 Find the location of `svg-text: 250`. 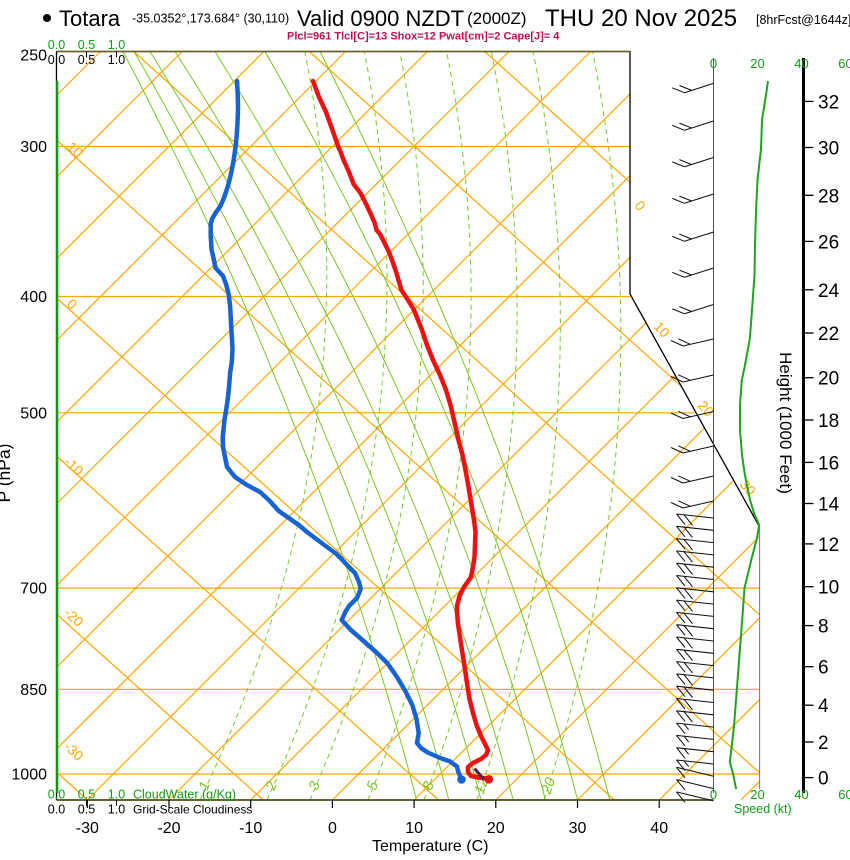

svg-text: 250 is located at coordinates (33, 56).